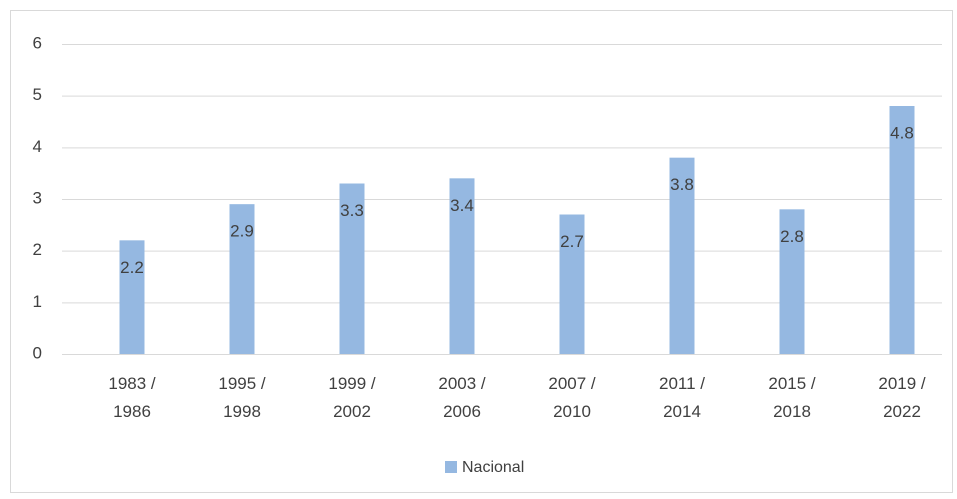 The image size is (957, 499). I want to click on x-tick-label: 1983 /1986, so click(132, 397).